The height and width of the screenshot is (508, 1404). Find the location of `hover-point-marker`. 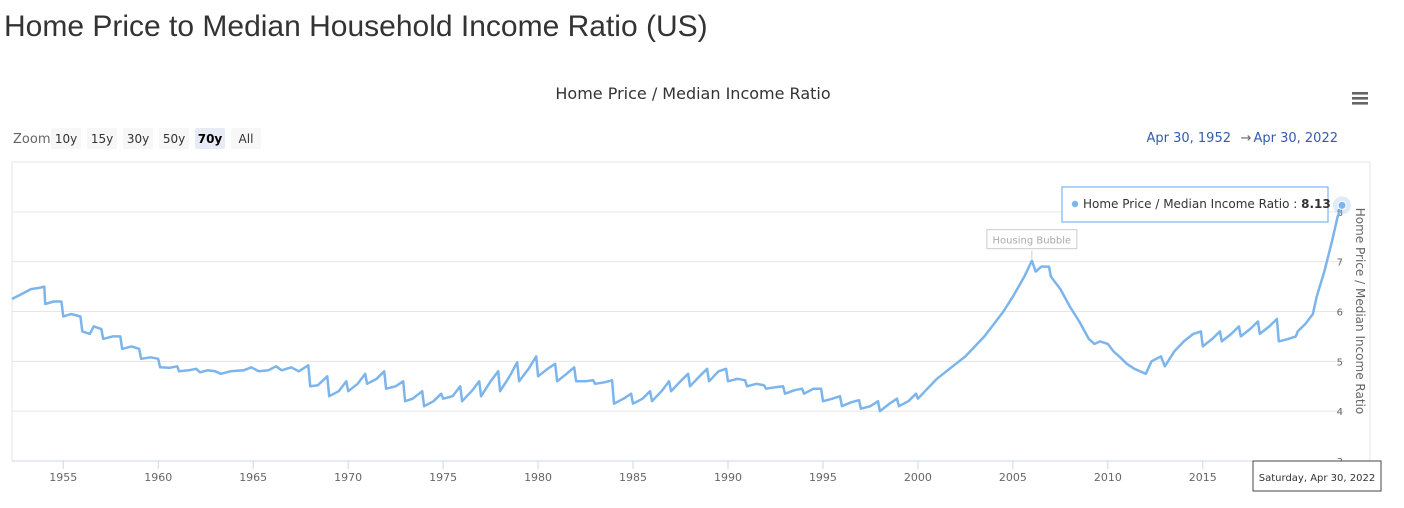

hover-point-marker is located at coordinates (1342, 205).